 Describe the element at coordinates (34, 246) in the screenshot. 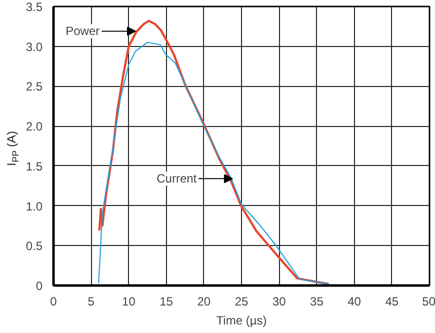

I see `y-tick-label: 0.5` at that location.